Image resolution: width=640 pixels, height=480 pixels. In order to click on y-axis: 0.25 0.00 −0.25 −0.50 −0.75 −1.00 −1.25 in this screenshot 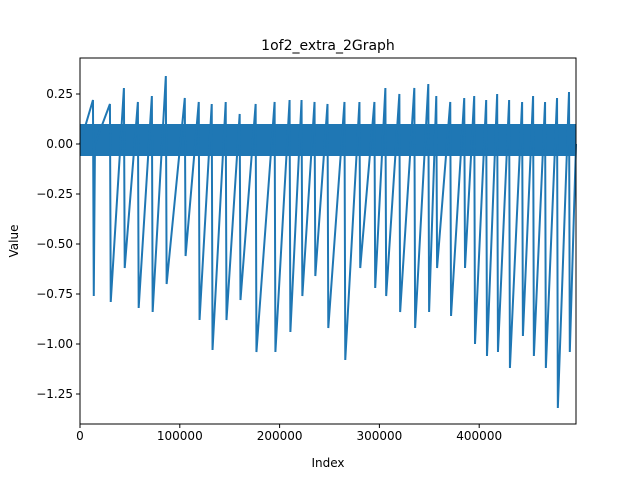, I will do `click(58, 244)`.